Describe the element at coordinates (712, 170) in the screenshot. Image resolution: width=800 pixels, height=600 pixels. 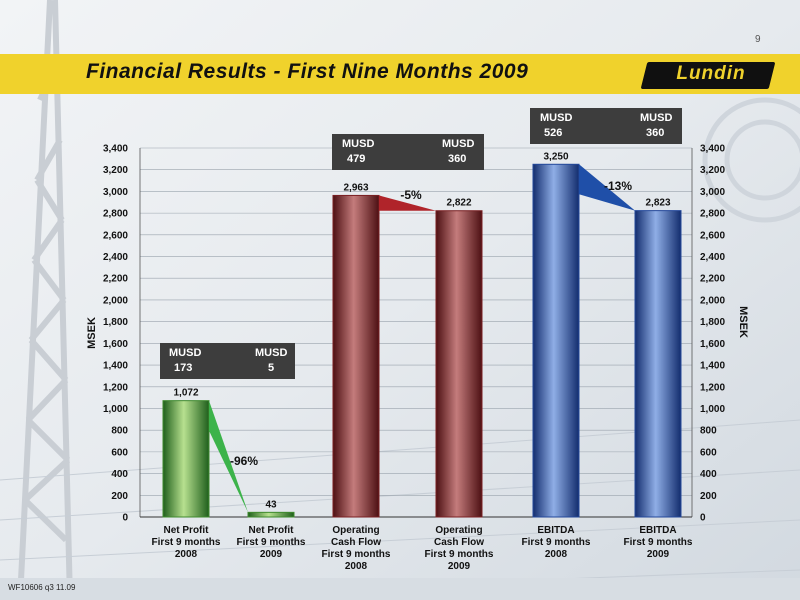
I see `y-tick-label-right: 3,200` at that location.